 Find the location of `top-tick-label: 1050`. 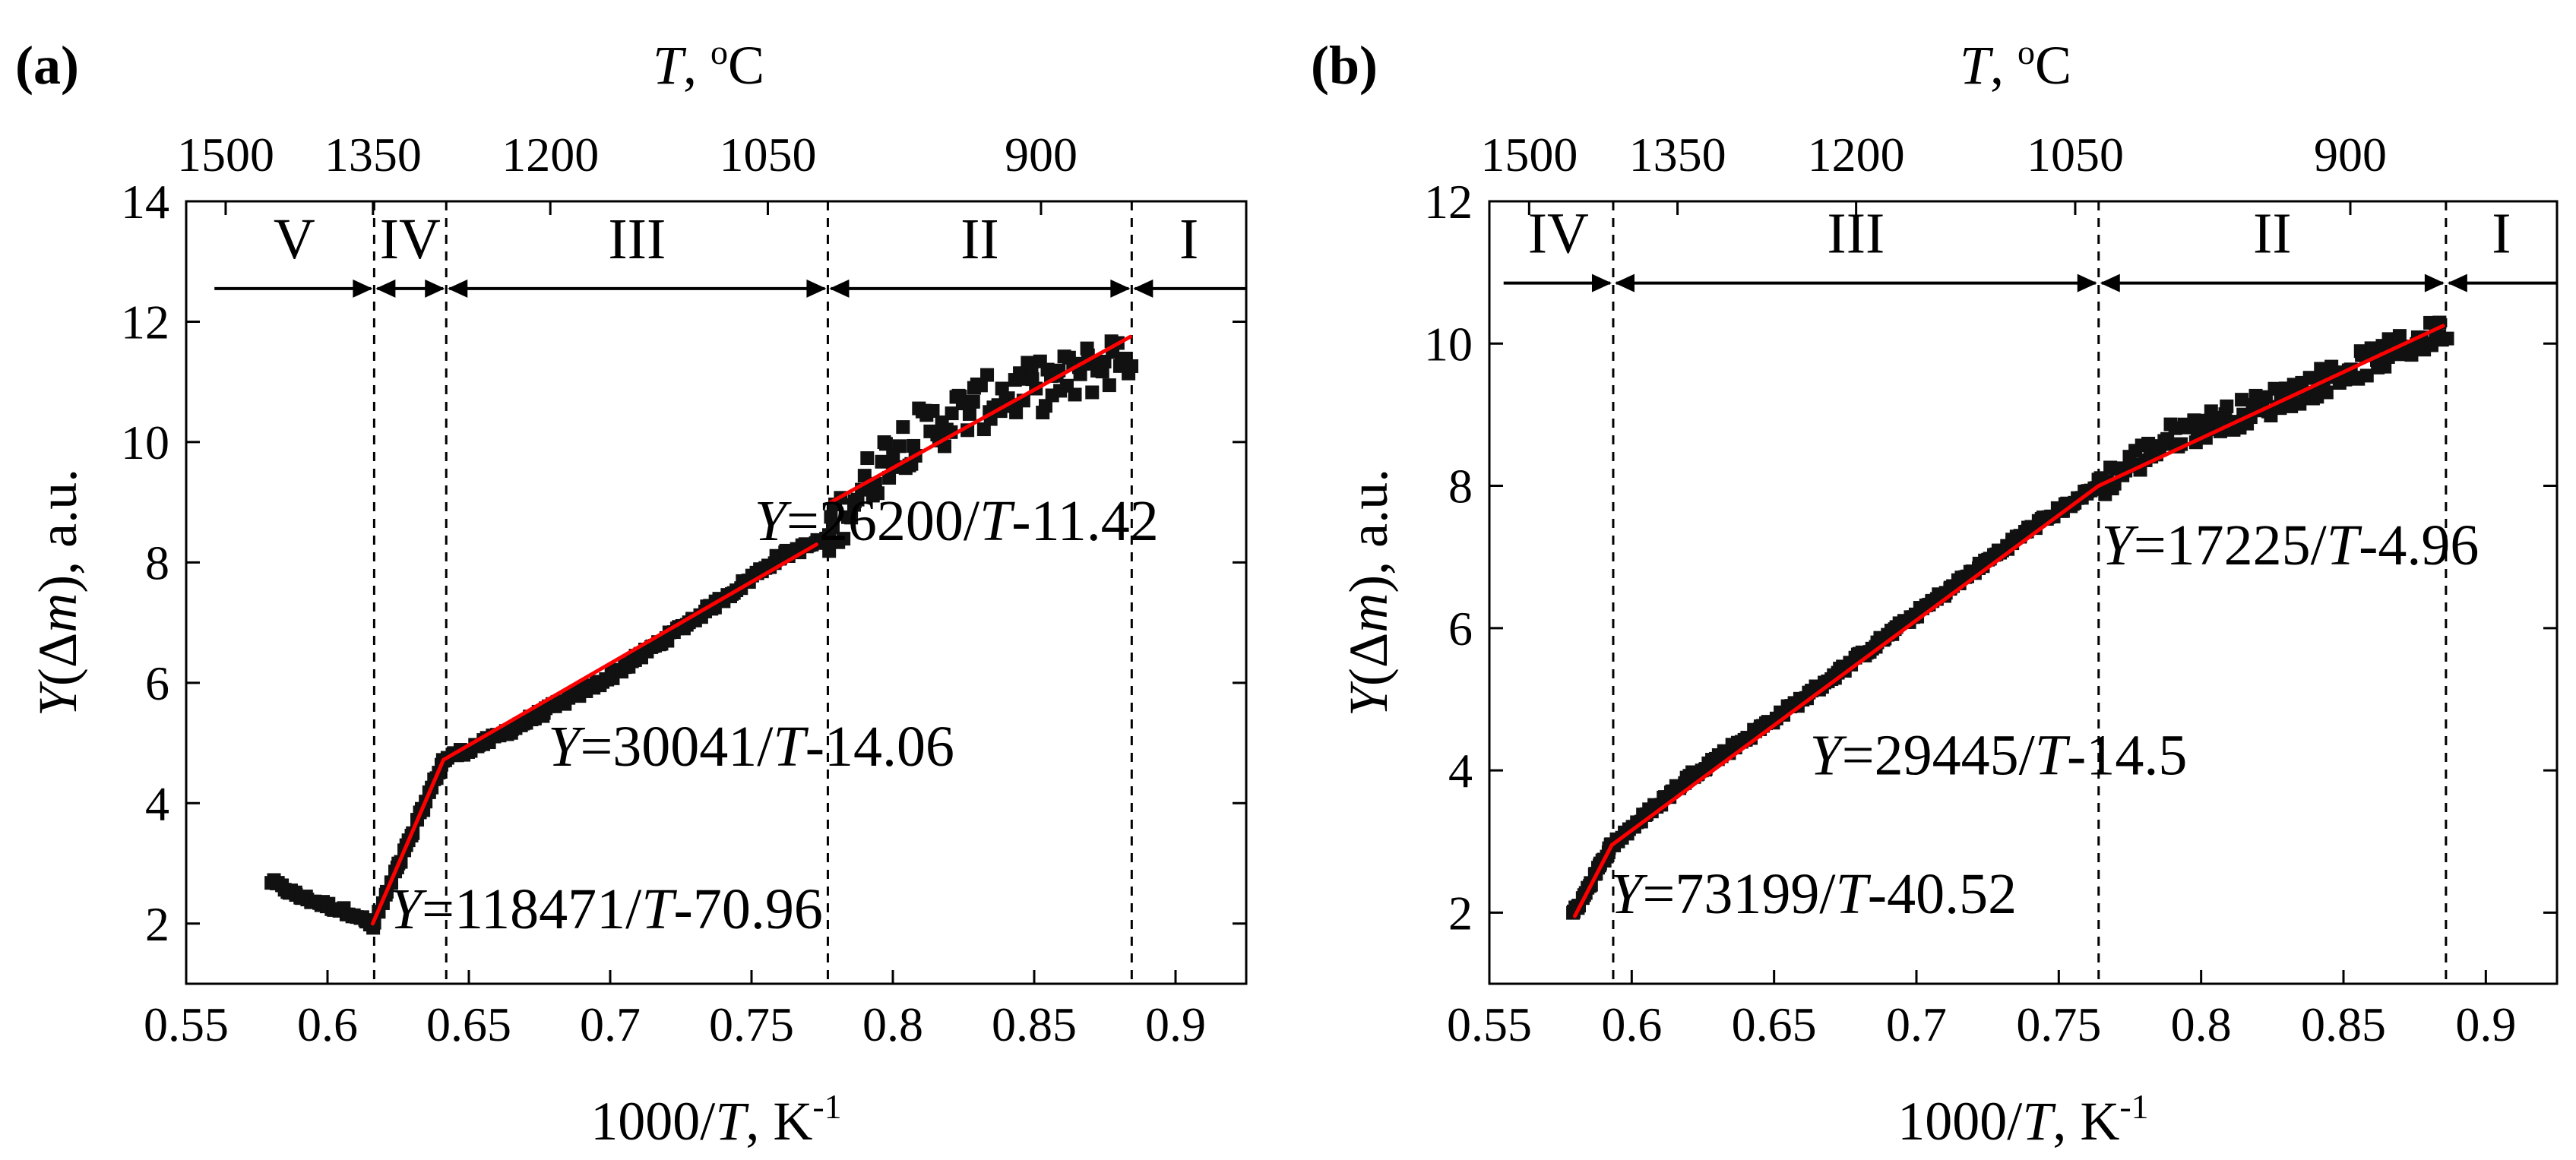

top-tick-label: 1050 is located at coordinates (2075, 155).